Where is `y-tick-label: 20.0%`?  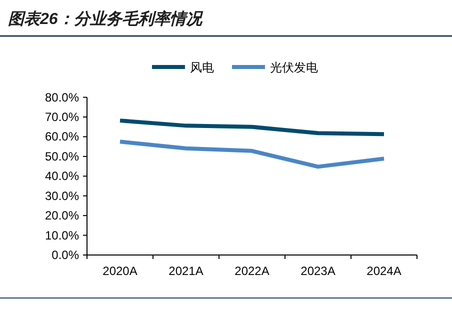
y-tick-label: 20.0% is located at coordinates (62, 215).